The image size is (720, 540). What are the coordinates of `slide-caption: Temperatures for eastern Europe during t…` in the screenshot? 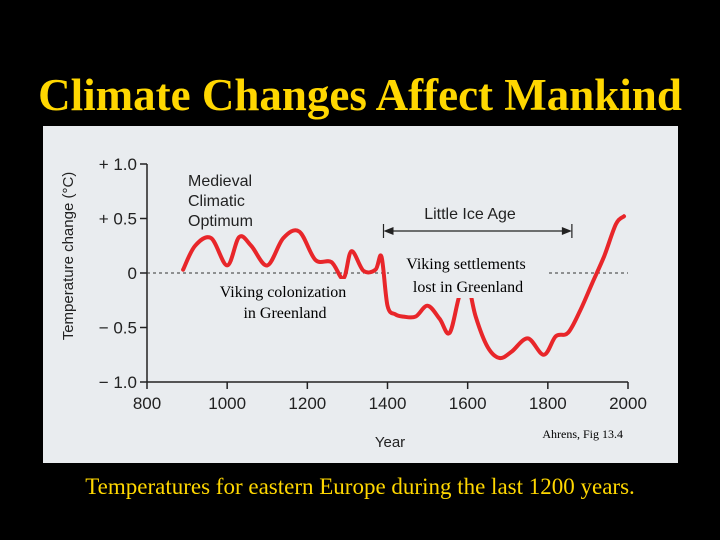 It's located at (360, 486).